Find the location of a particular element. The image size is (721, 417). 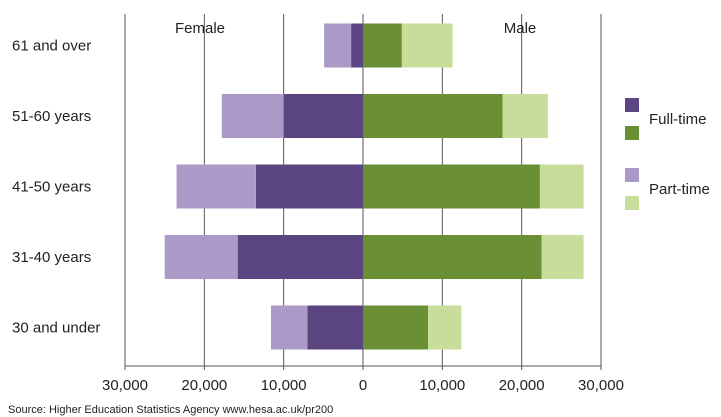

legend-swatch-male-part-time is located at coordinates (632, 203).